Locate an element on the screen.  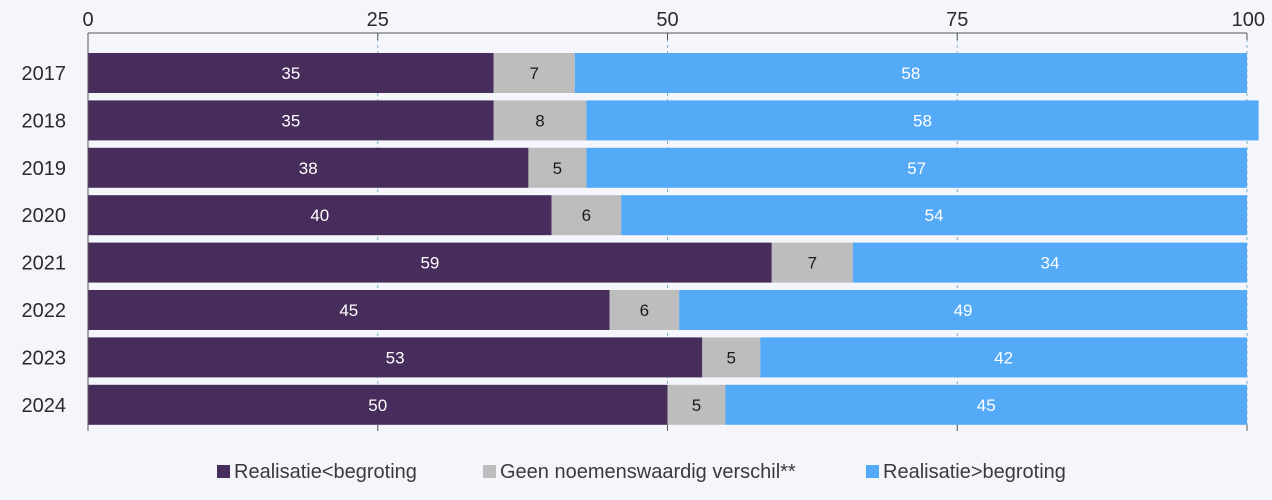
legend-label: Realisatie<begroting is located at coordinates (325, 472).